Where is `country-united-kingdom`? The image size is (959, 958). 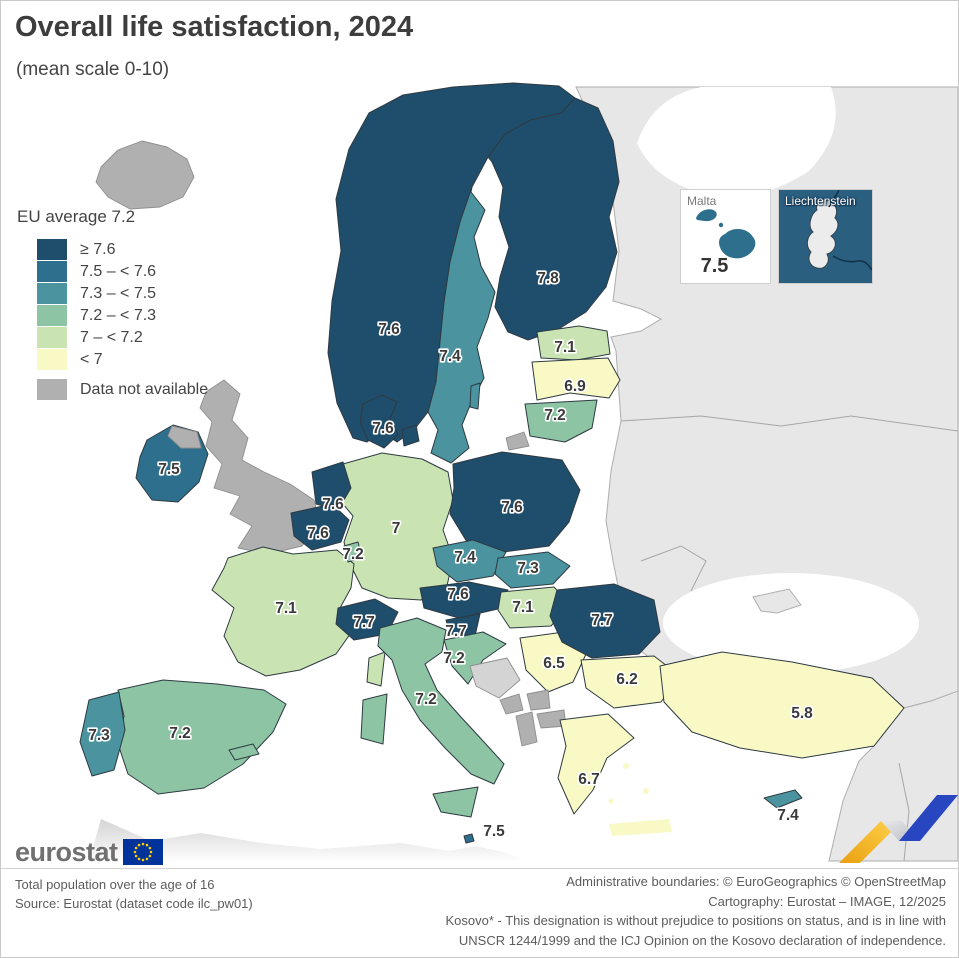 country-united-kingdom is located at coordinates (260, 467).